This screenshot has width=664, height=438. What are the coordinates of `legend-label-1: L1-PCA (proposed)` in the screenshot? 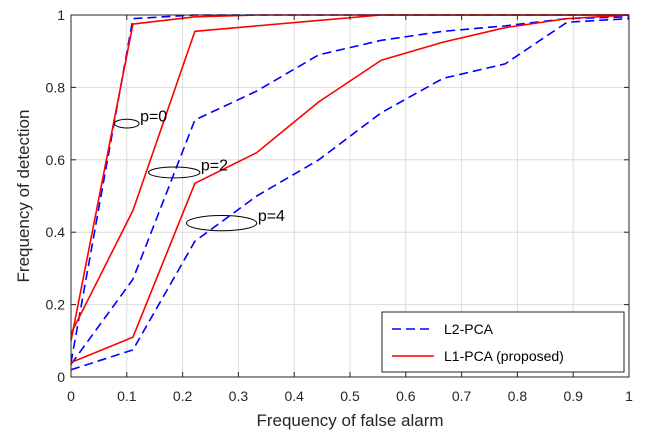 It's located at (504, 356).